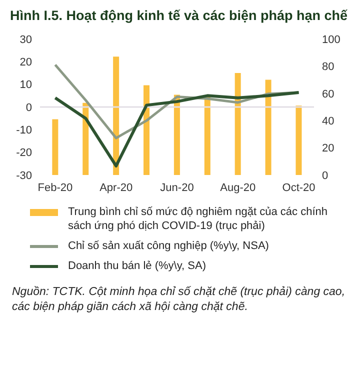  I want to click on y-tick-label: -30, so click(24, 176).